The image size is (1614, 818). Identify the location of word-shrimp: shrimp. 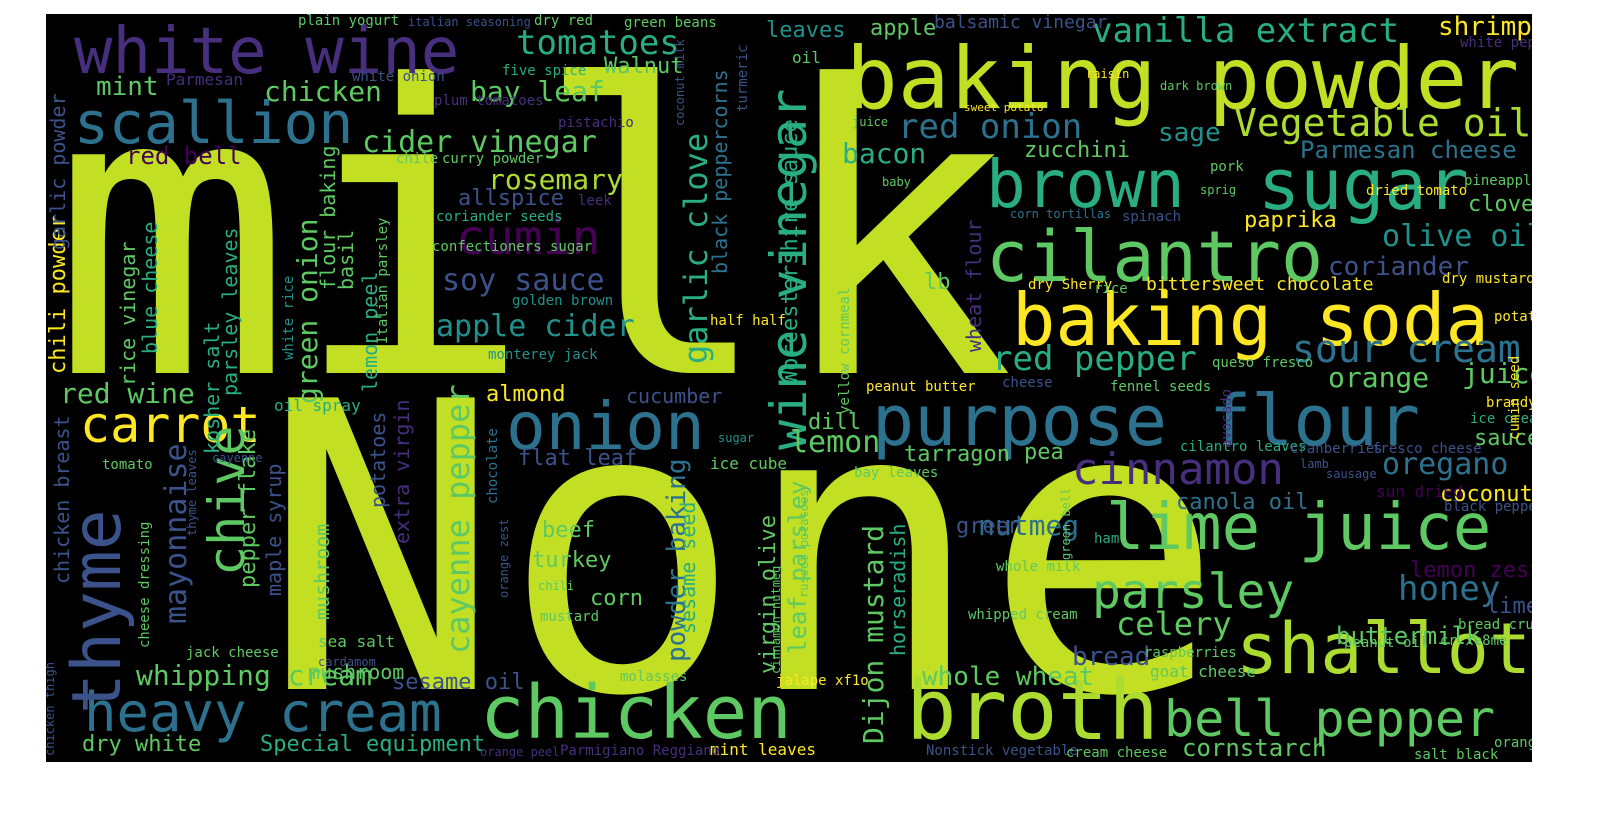
(1485, 28).